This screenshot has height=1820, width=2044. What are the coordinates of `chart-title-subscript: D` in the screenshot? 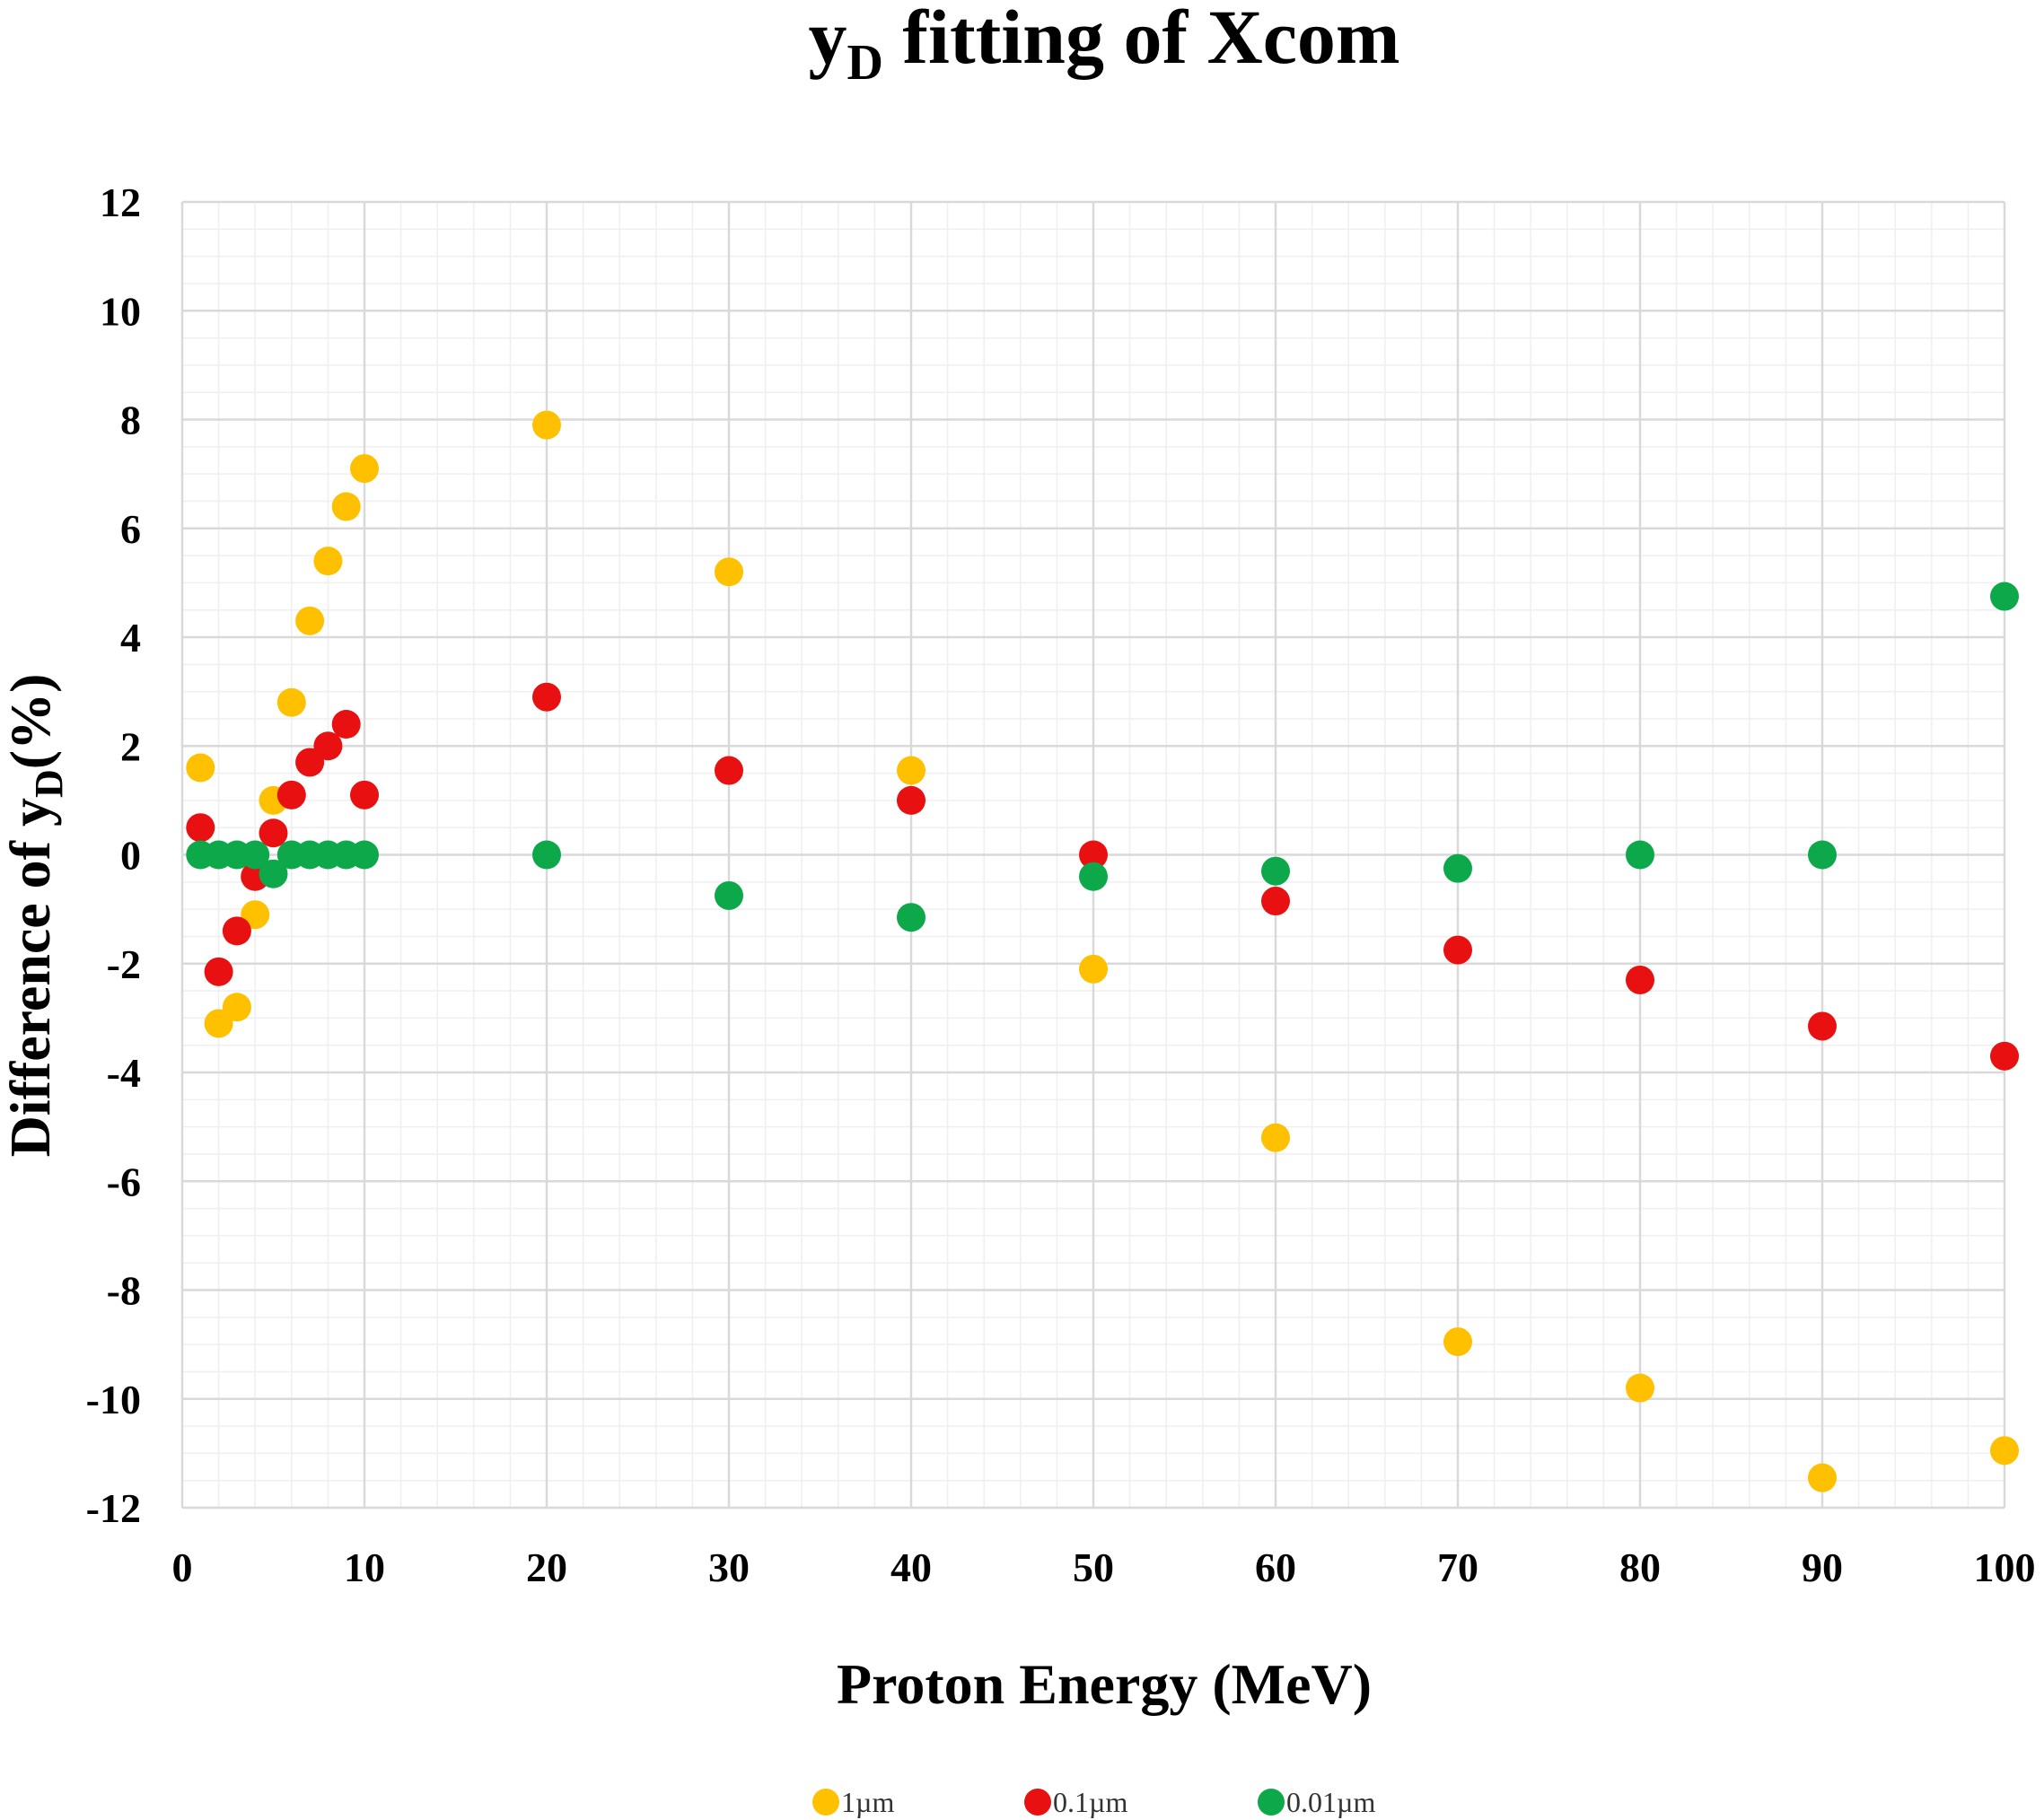 It's located at (865, 63).